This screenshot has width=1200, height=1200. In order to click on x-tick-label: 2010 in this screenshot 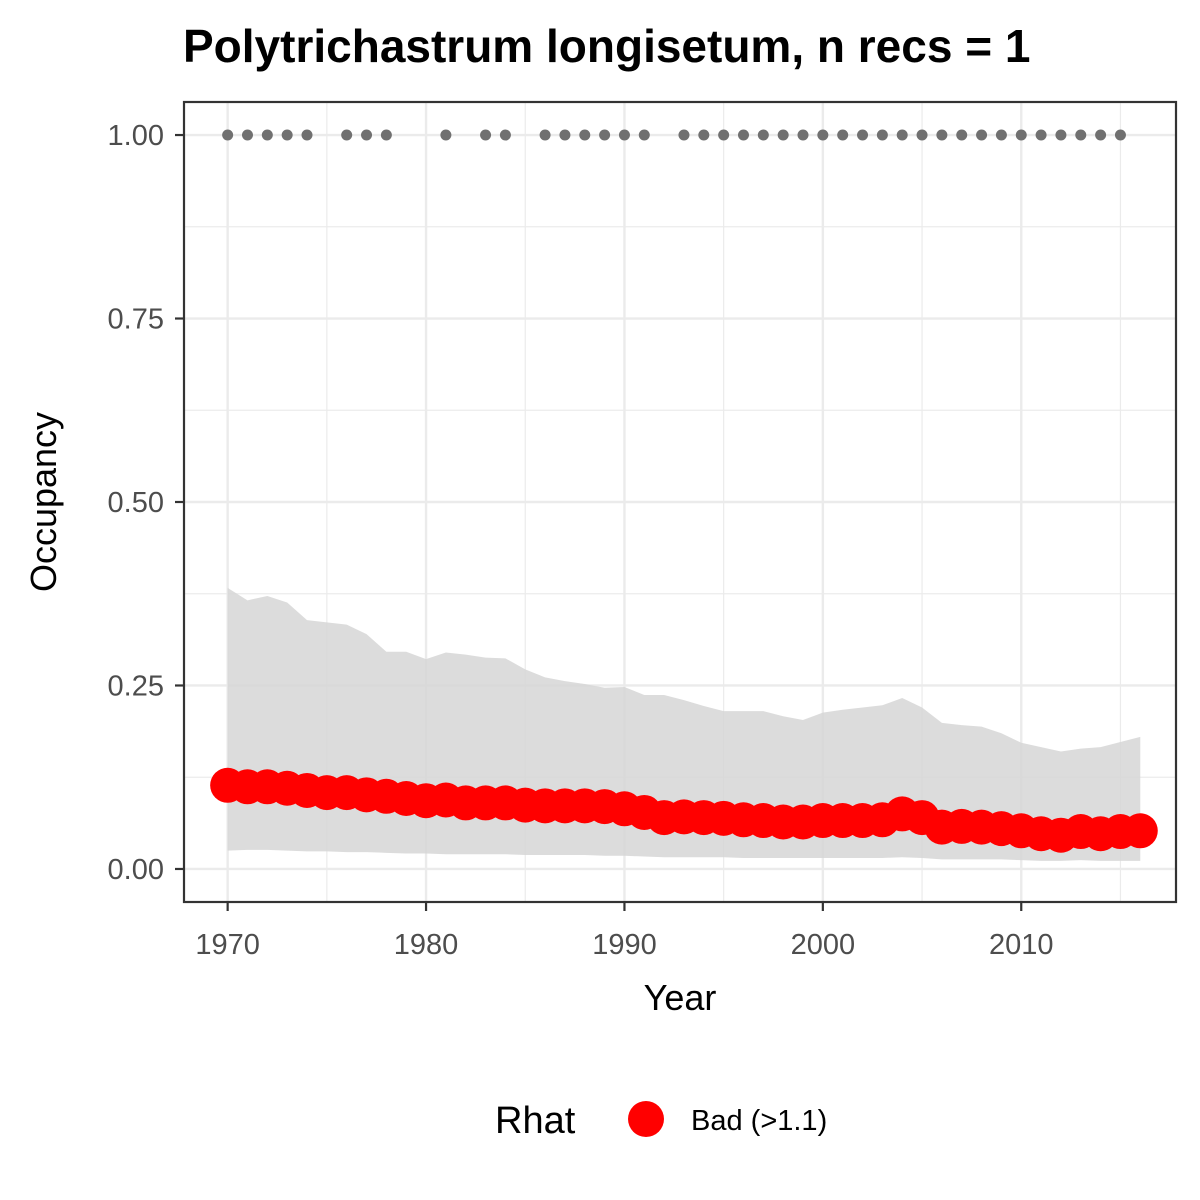, I will do `click(1021, 945)`.